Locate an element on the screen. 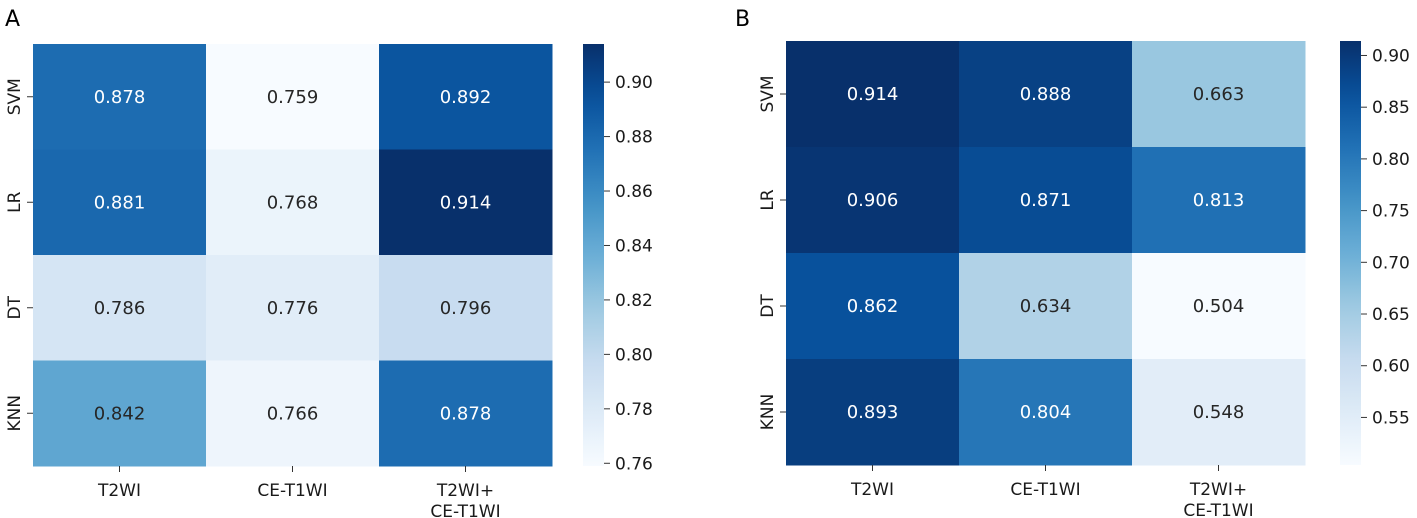  cell-value-label: 0.888 is located at coordinates (1046, 94).